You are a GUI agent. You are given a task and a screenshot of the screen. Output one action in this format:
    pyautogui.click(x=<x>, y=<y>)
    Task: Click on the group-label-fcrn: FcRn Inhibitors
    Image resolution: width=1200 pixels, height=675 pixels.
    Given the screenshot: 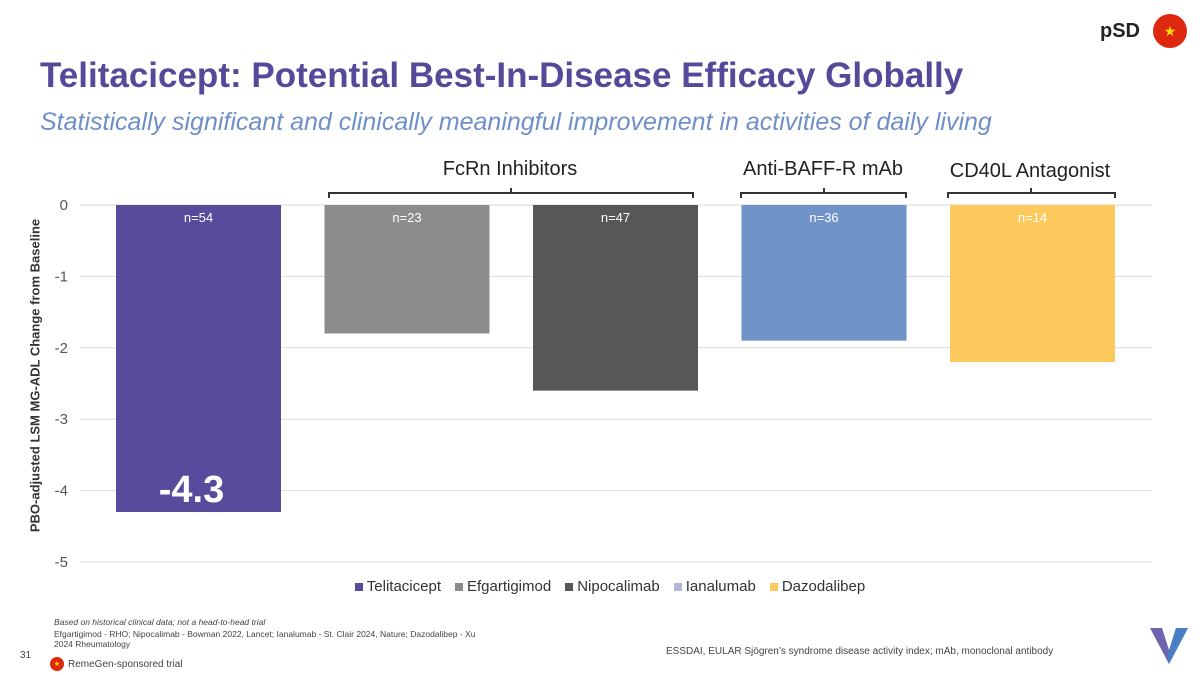 What is the action you would take?
    pyautogui.click(x=510, y=169)
    